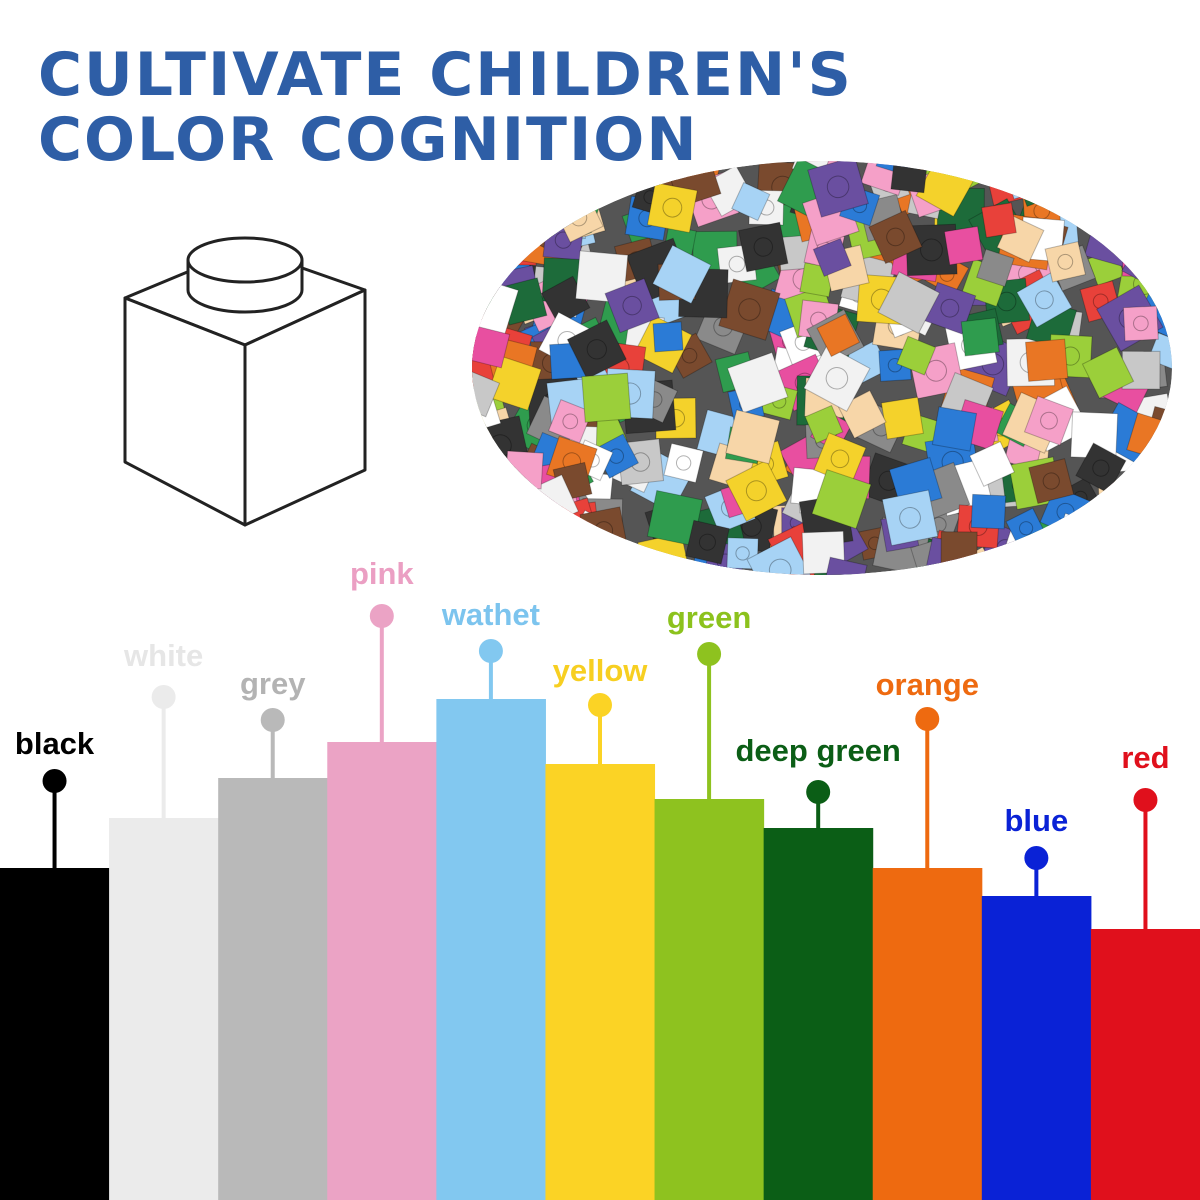  What do you see at coordinates (381, 616) in the screenshot?
I see `pin-dot` at bounding box center [381, 616].